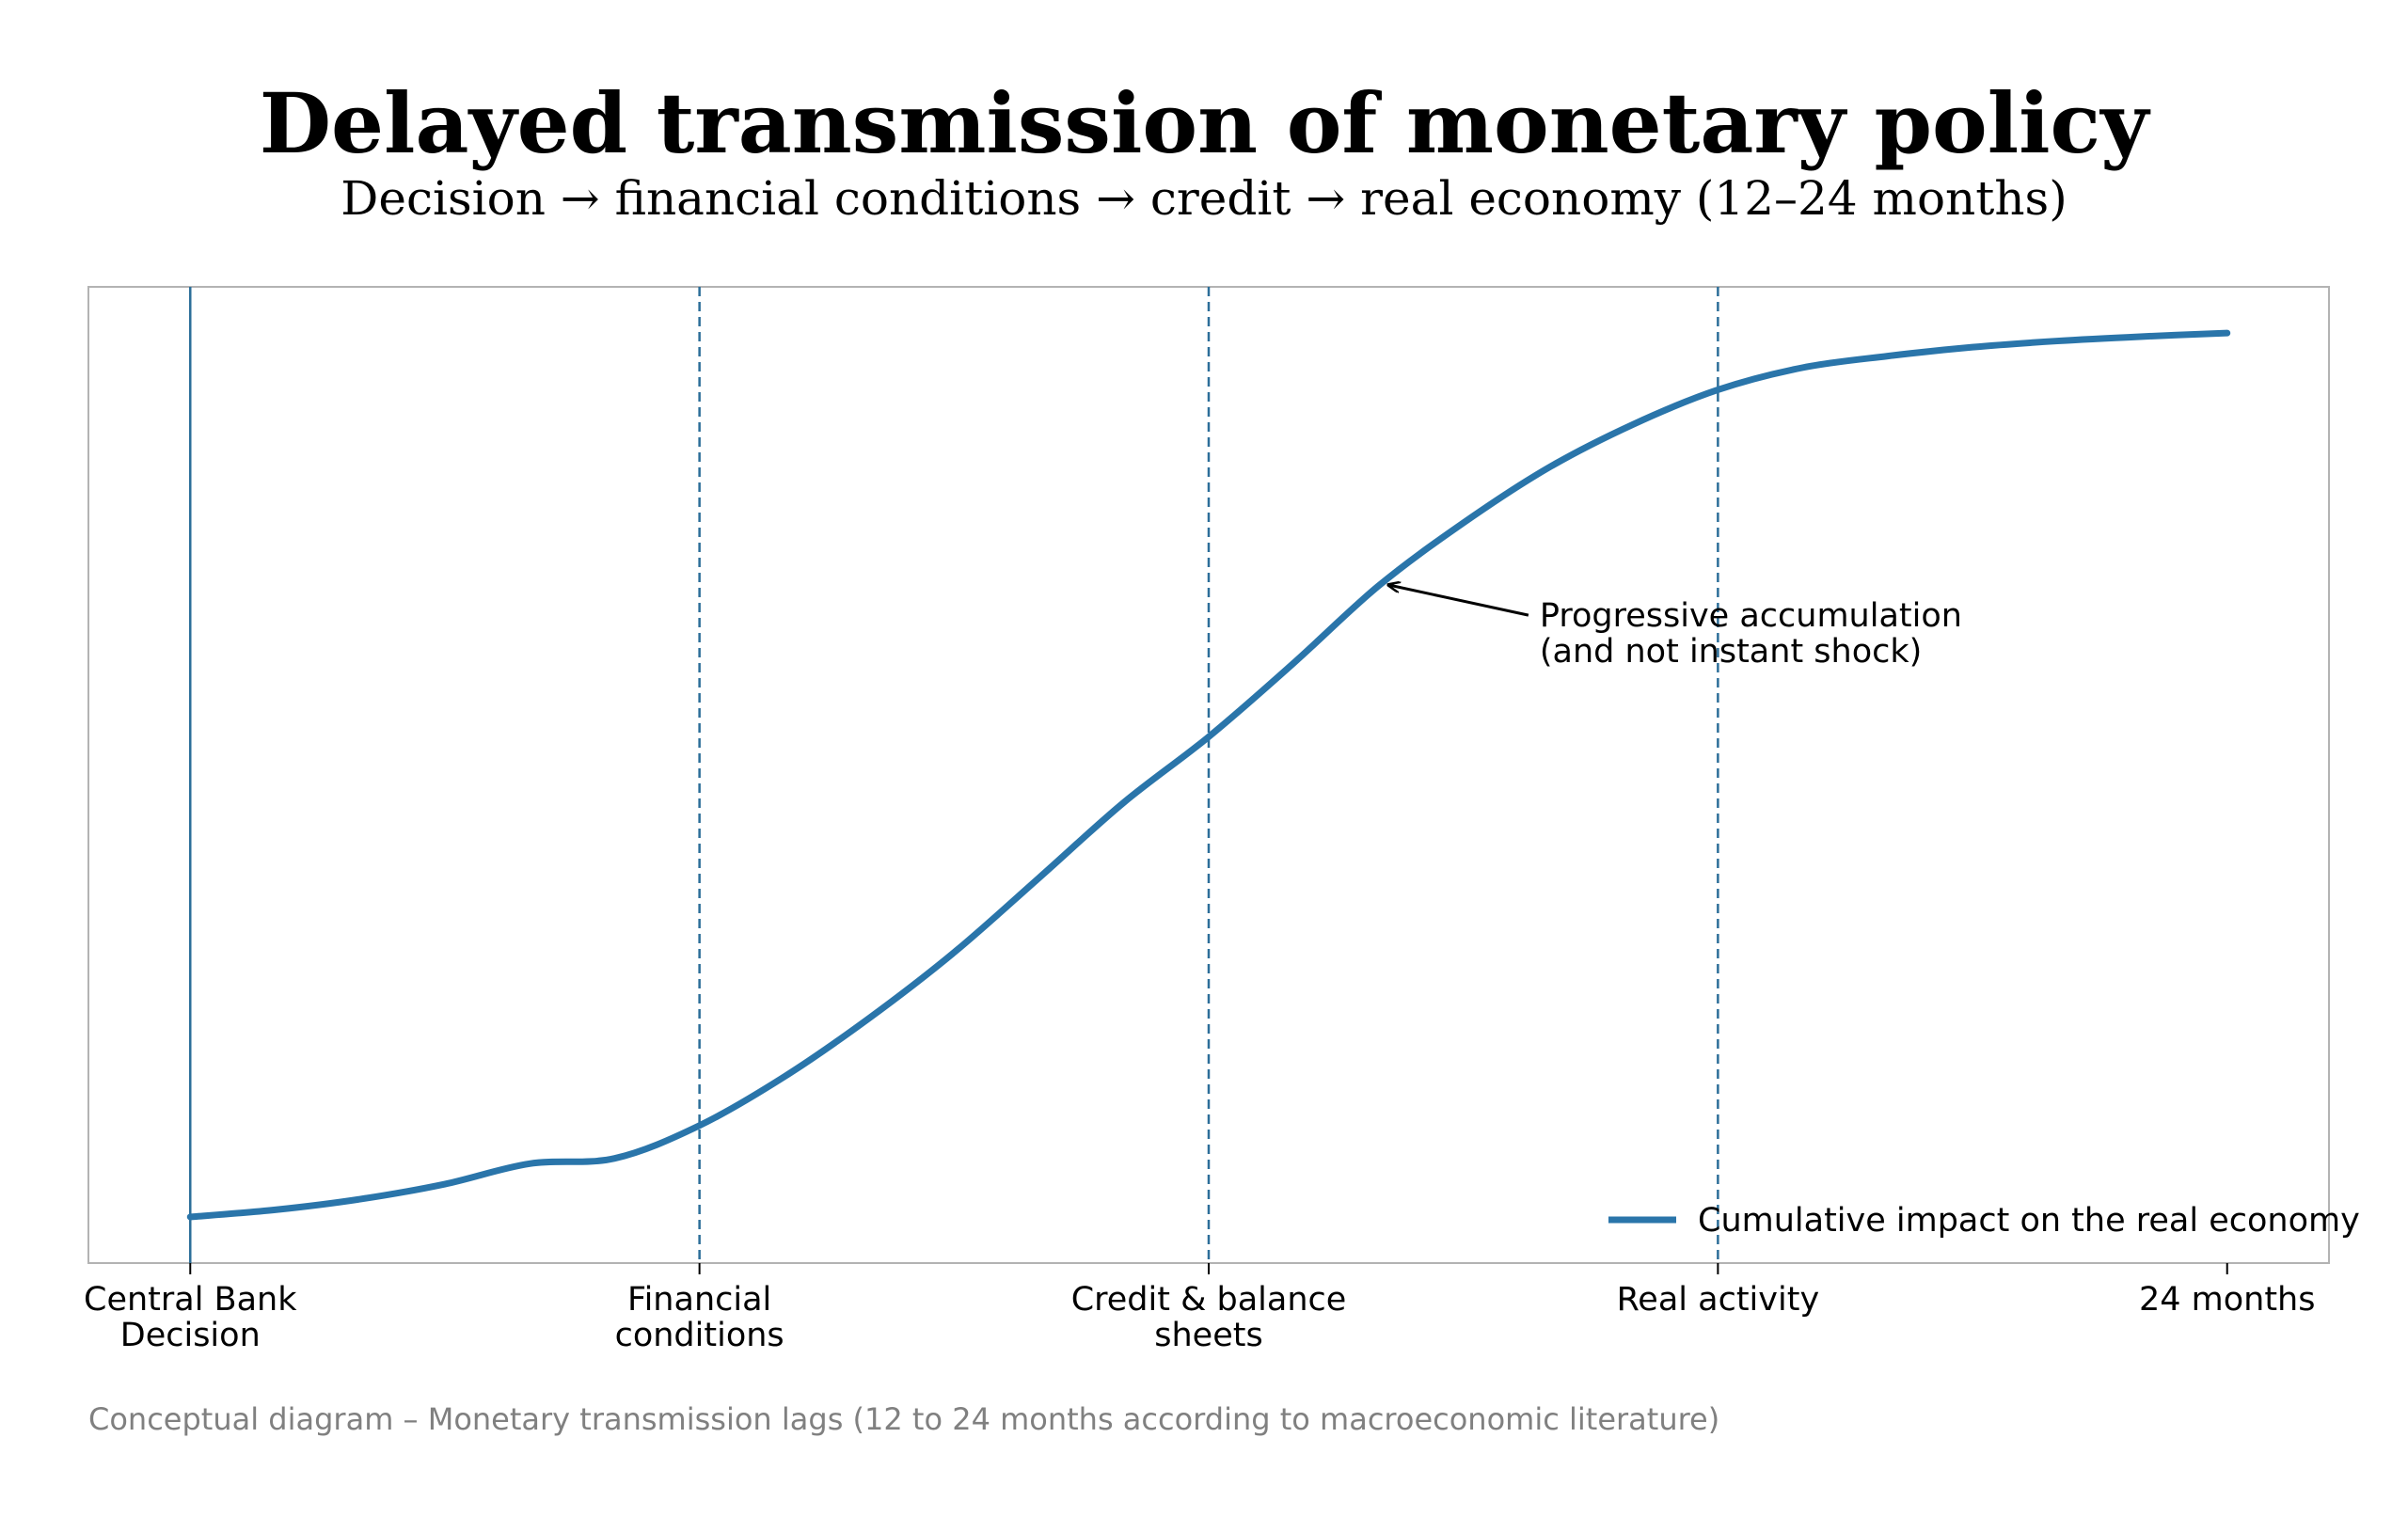 Image resolution: width=2408 pixels, height=1517 pixels. What do you see at coordinates (1751, 616) in the screenshot?
I see `annotation-line-1: Progressive accumulation` at bounding box center [1751, 616].